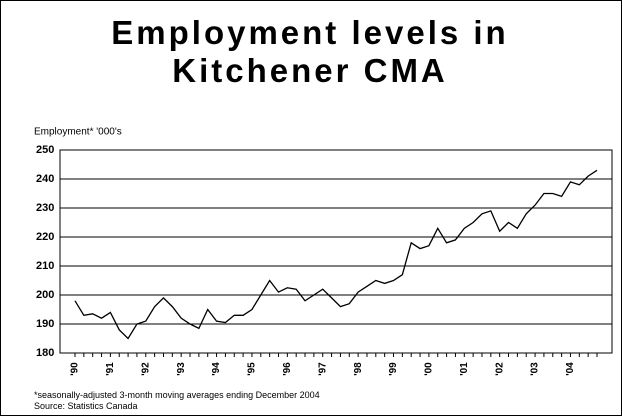 The height and width of the screenshot is (417, 623). Describe the element at coordinates (110, 369) in the screenshot. I see `x-tick-label: '91` at that location.